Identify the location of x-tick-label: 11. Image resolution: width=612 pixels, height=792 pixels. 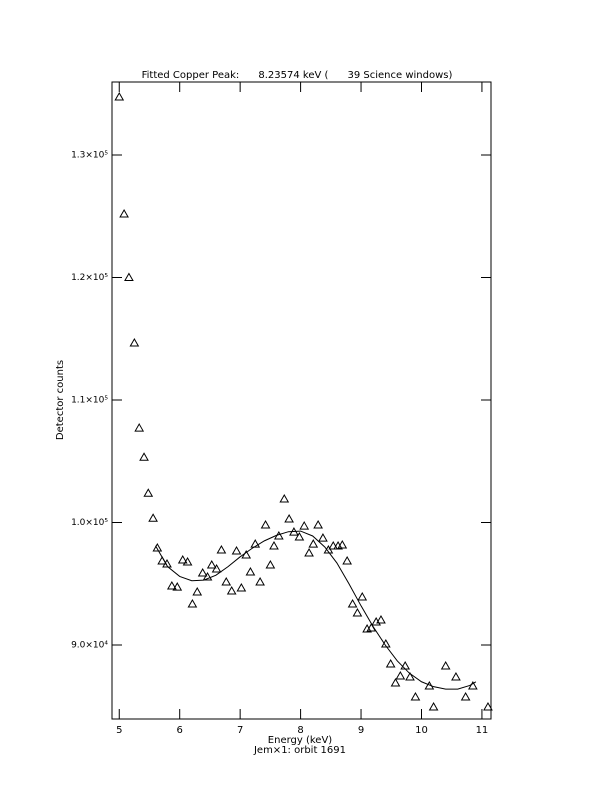
(482, 730).